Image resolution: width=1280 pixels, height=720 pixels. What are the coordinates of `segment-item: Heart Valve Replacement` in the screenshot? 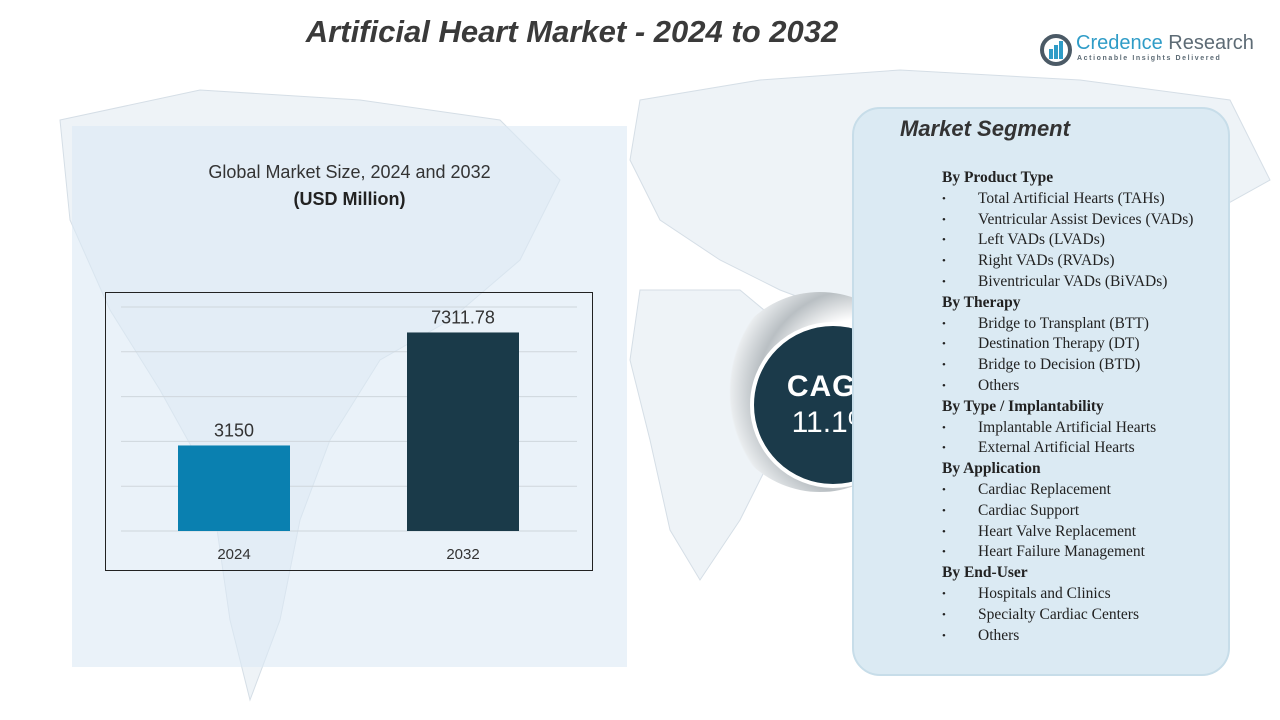 It's located at (1067, 532).